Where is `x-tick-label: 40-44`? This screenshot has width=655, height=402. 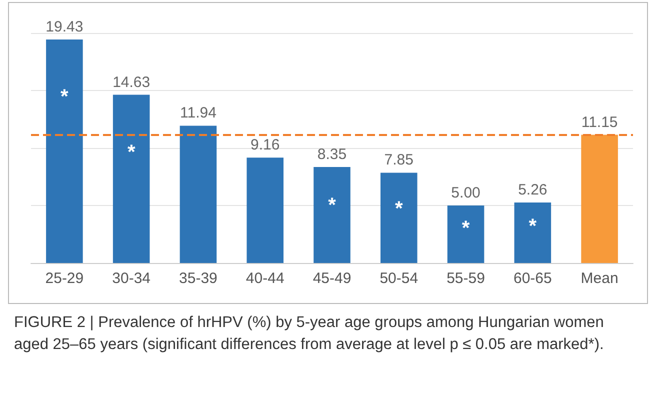
x-tick-label: 40-44 is located at coordinates (265, 278).